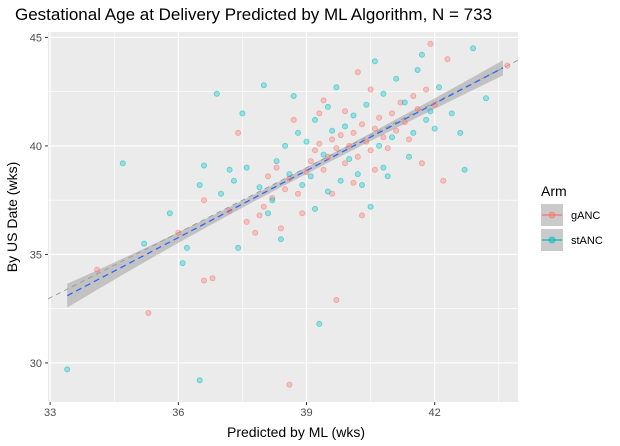 The height and width of the screenshot is (446, 620). What do you see at coordinates (435, 413) in the screenshot?
I see `x-tick-label: 42` at bounding box center [435, 413].